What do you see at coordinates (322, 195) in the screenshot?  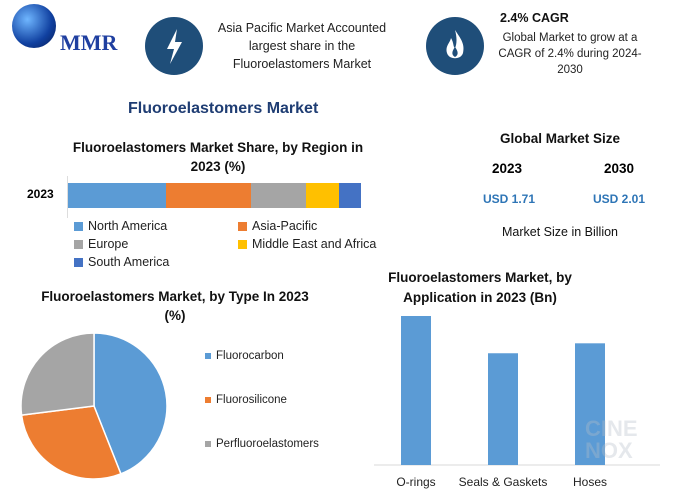 I see `bar-segment-middle-east-and-africa` at bounding box center [322, 195].